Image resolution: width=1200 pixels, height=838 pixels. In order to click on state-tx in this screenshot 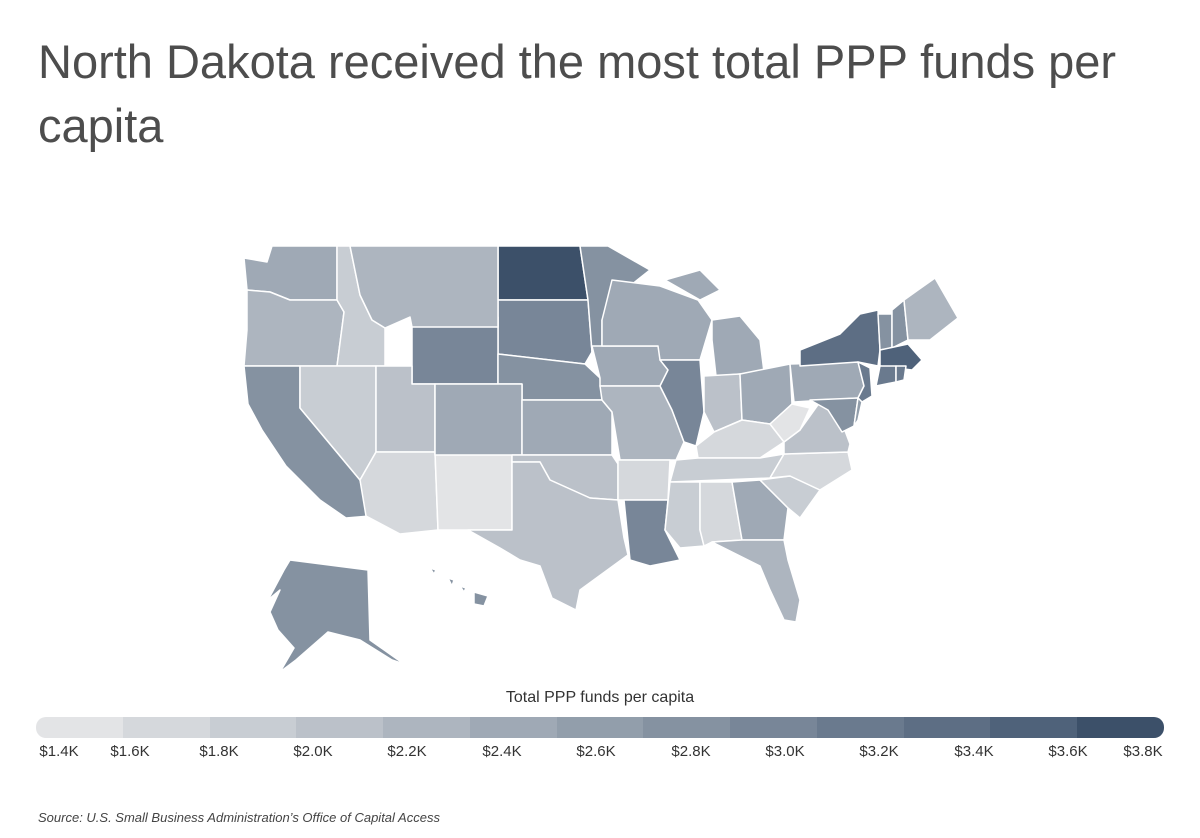, I will do `click(548, 536)`.